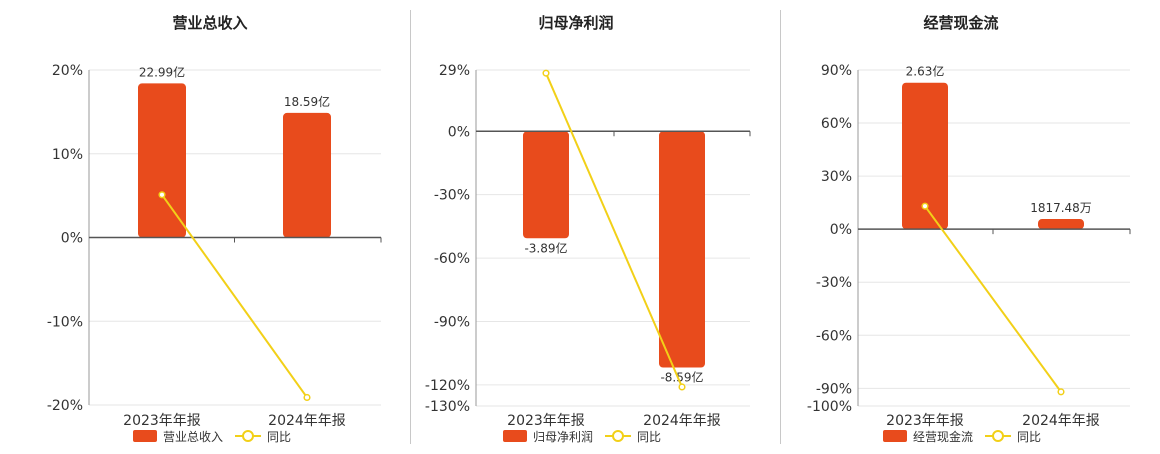 The image size is (1160, 454). I want to click on y-tick-label: 29%, so click(454, 71).